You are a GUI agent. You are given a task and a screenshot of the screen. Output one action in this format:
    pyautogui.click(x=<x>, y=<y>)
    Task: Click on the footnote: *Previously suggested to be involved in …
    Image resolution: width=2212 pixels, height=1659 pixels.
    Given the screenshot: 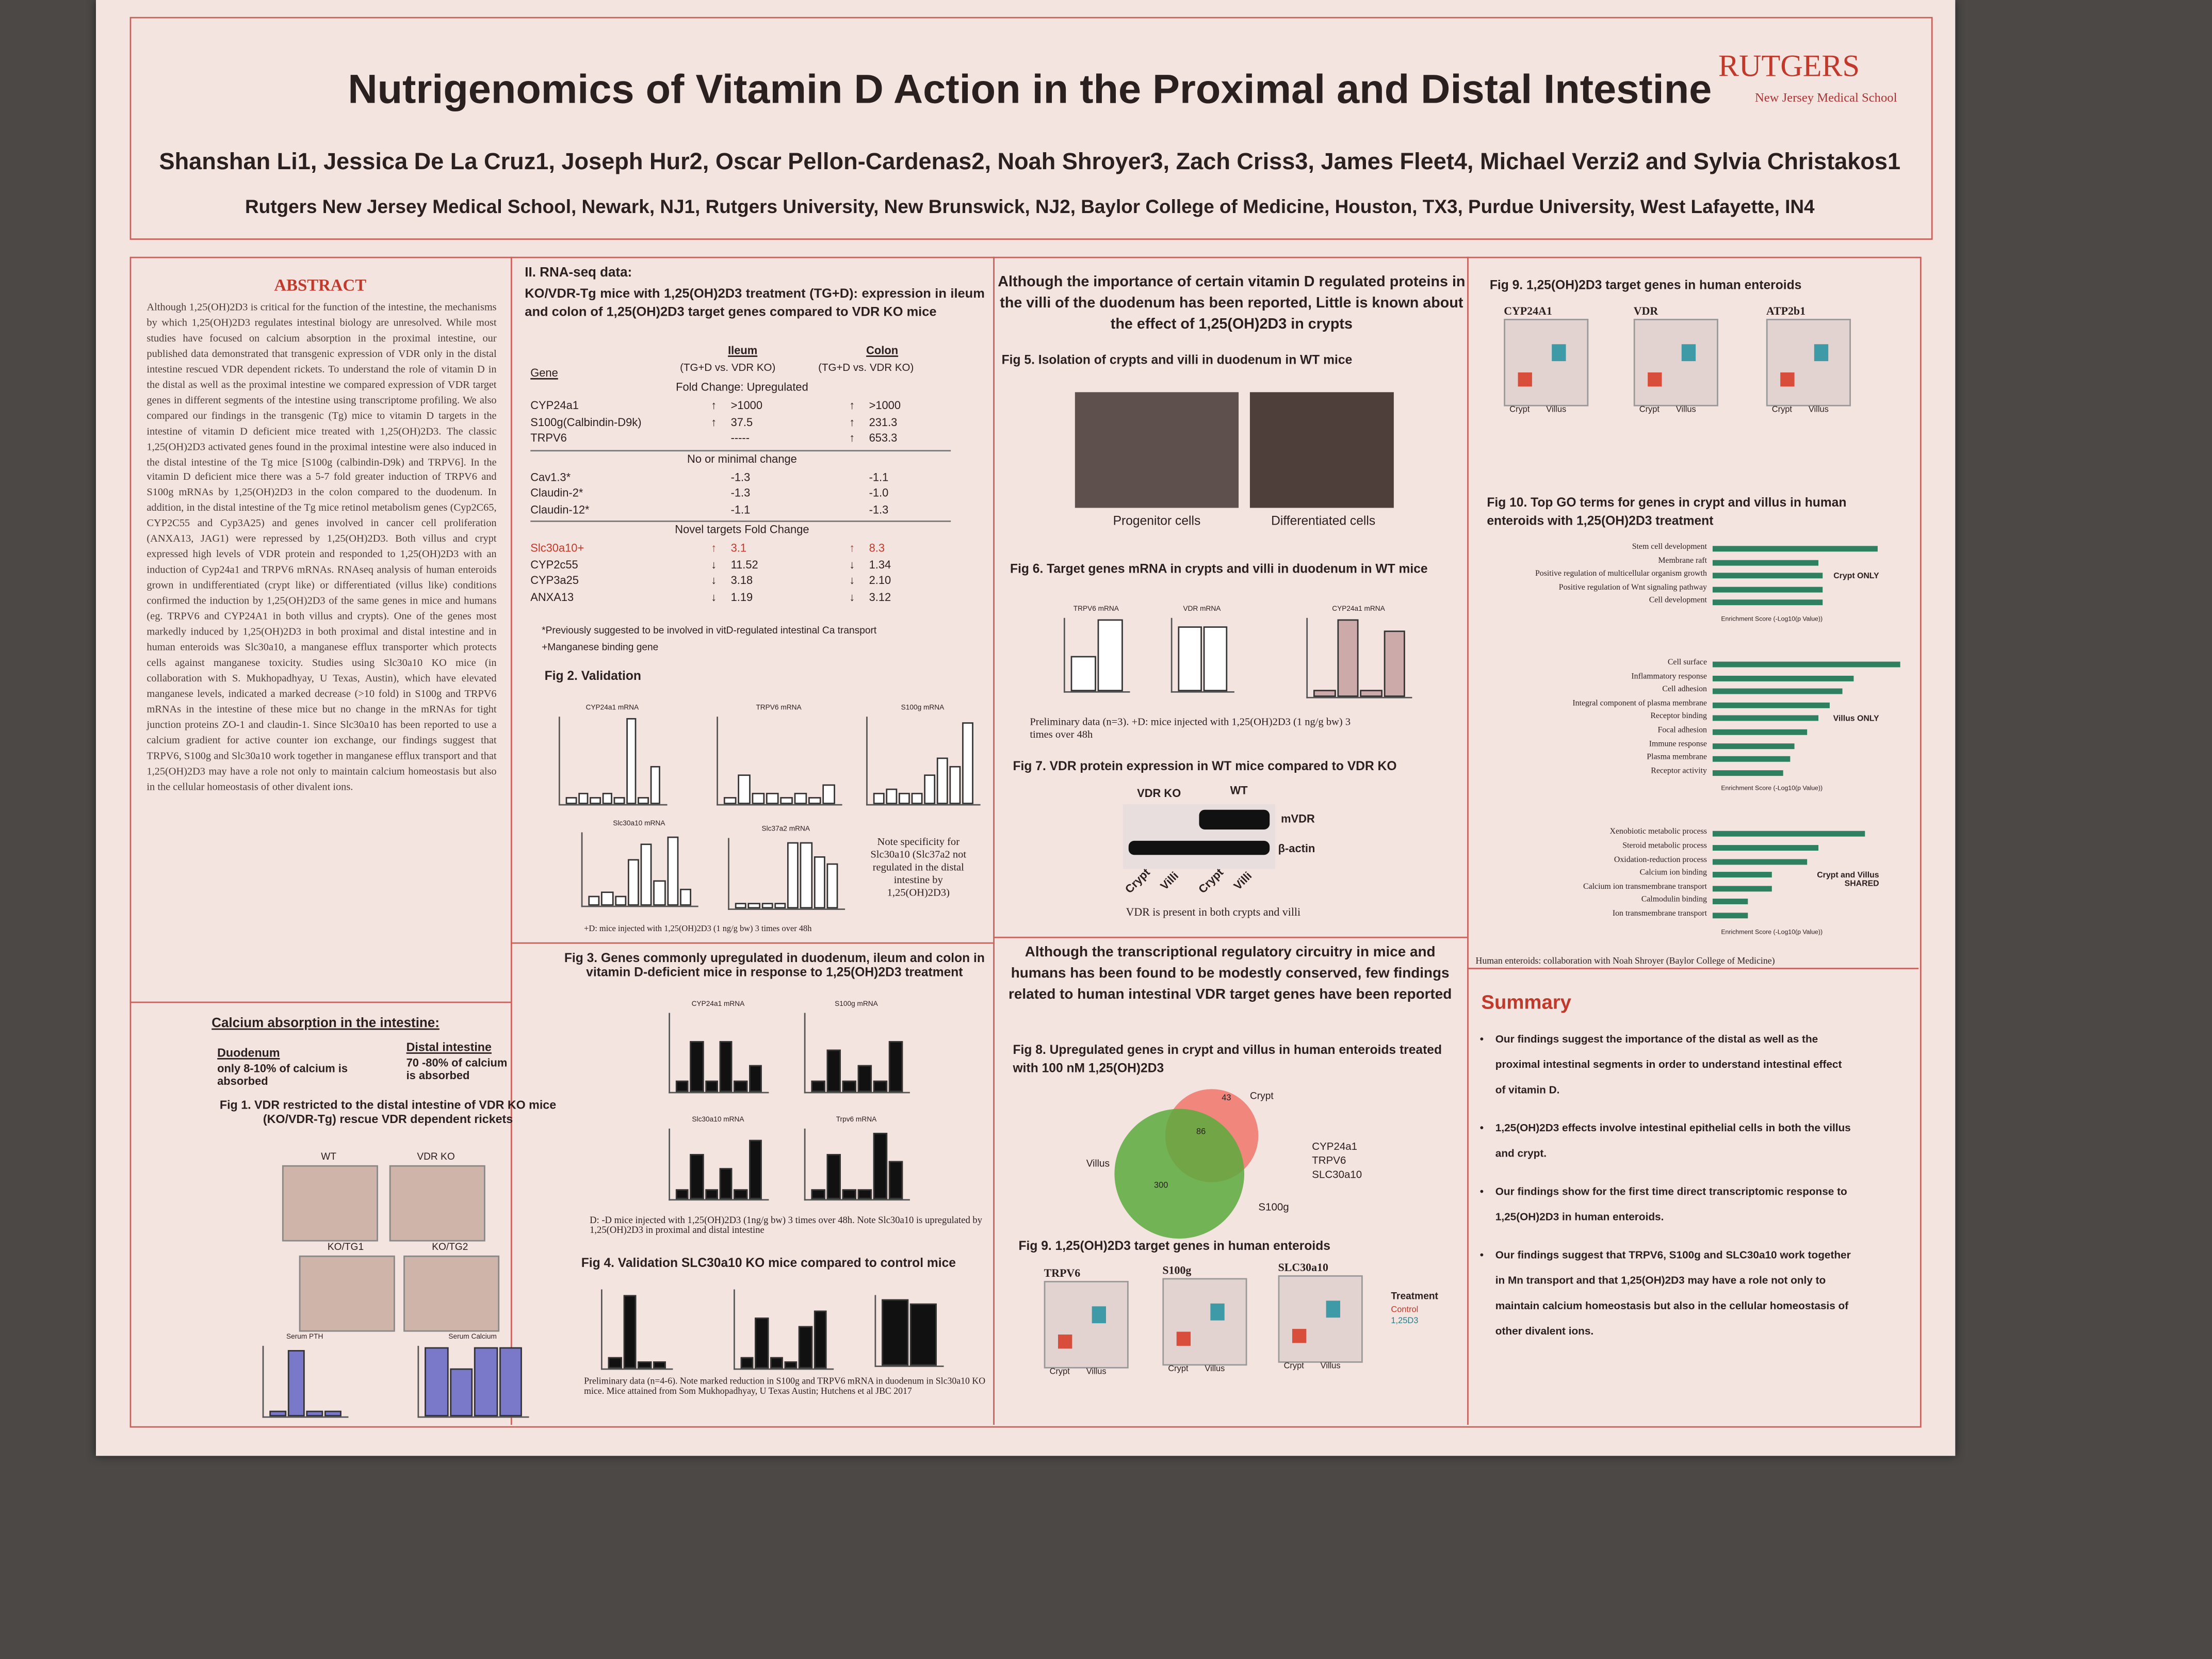 What is the action you would take?
    pyautogui.click(x=709, y=631)
    